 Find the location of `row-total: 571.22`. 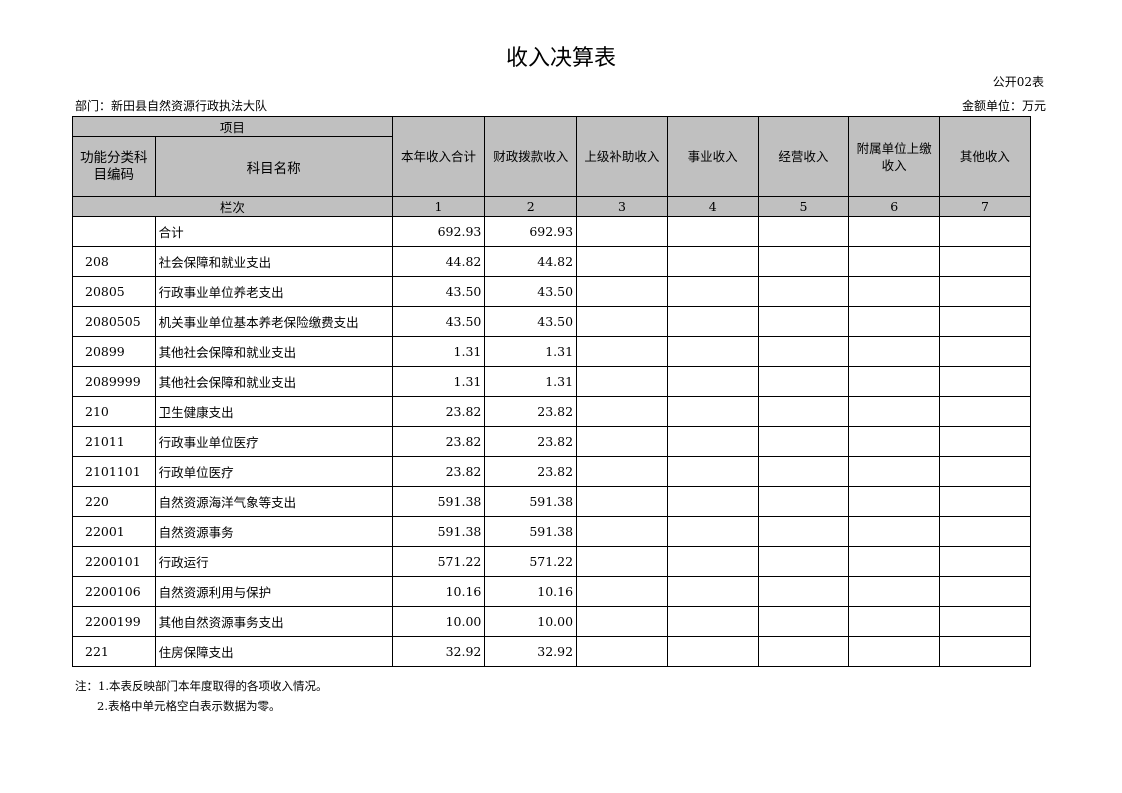

row-total: 571.22 is located at coordinates (438, 561).